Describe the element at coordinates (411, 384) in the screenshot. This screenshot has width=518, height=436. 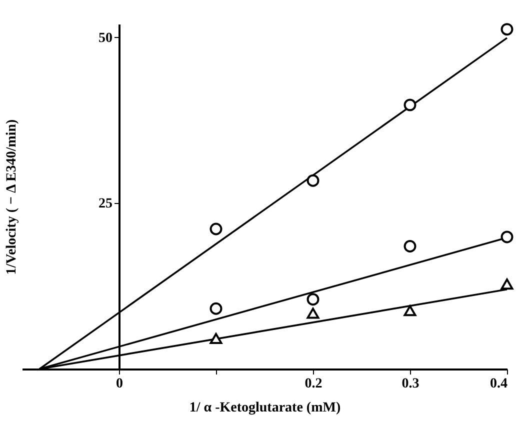
I see `x-tick-label: 0.3` at that location.